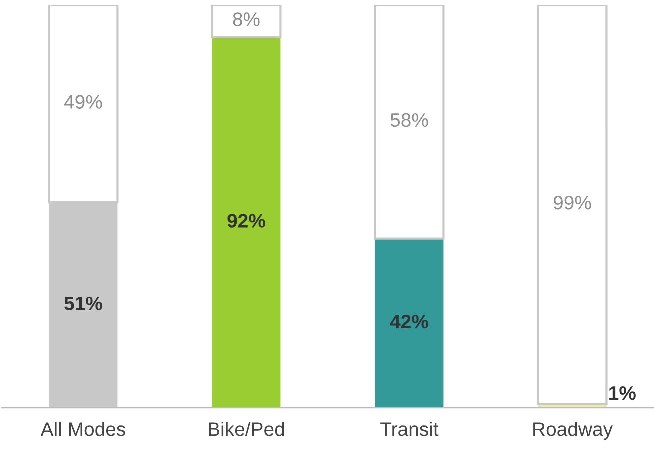  What do you see at coordinates (573, 431) in the screenshot?
I see `x-tick-label: Roadway` at bounding box center [573, 431].